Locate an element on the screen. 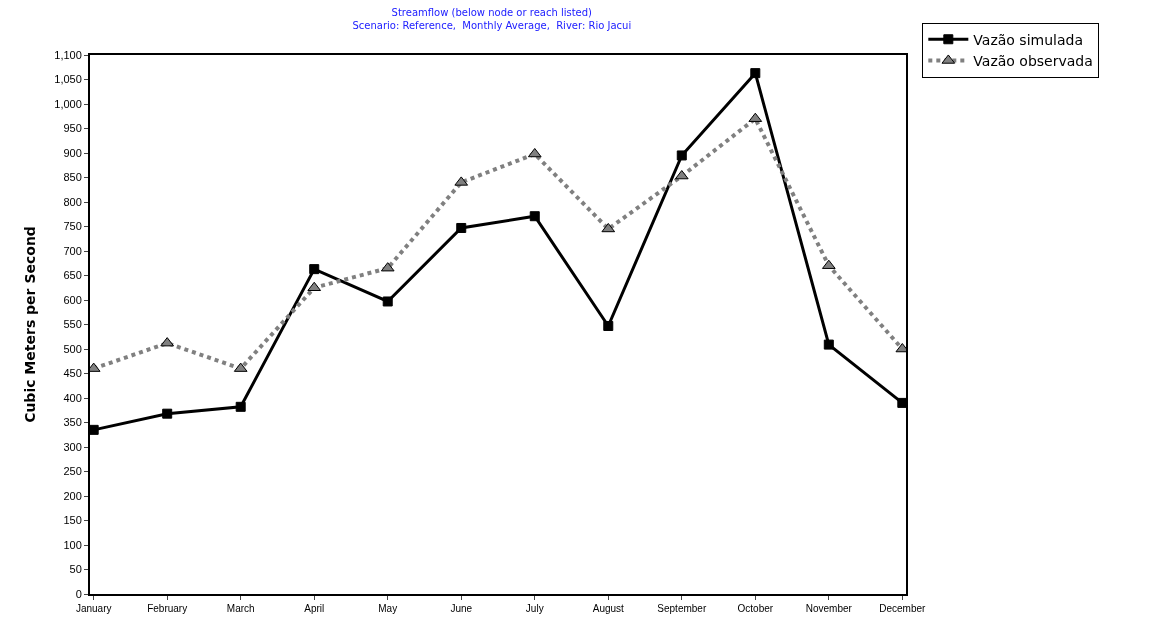 This screenshot has width=1171, height=634. y-tick-label: 600 is located at coordinates (72, 299).